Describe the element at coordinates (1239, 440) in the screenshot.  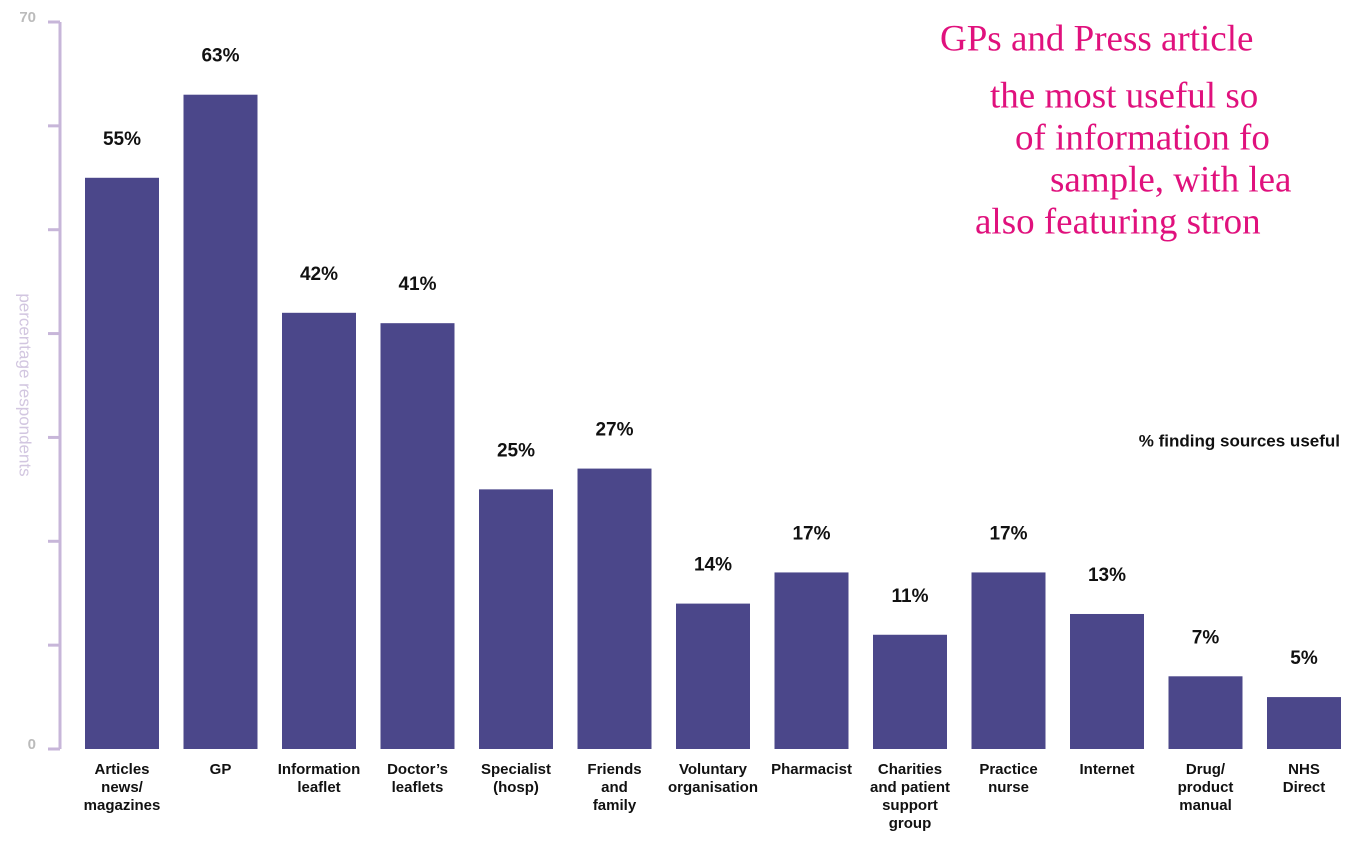
I see `annotation: % finding sources useful` at that location.